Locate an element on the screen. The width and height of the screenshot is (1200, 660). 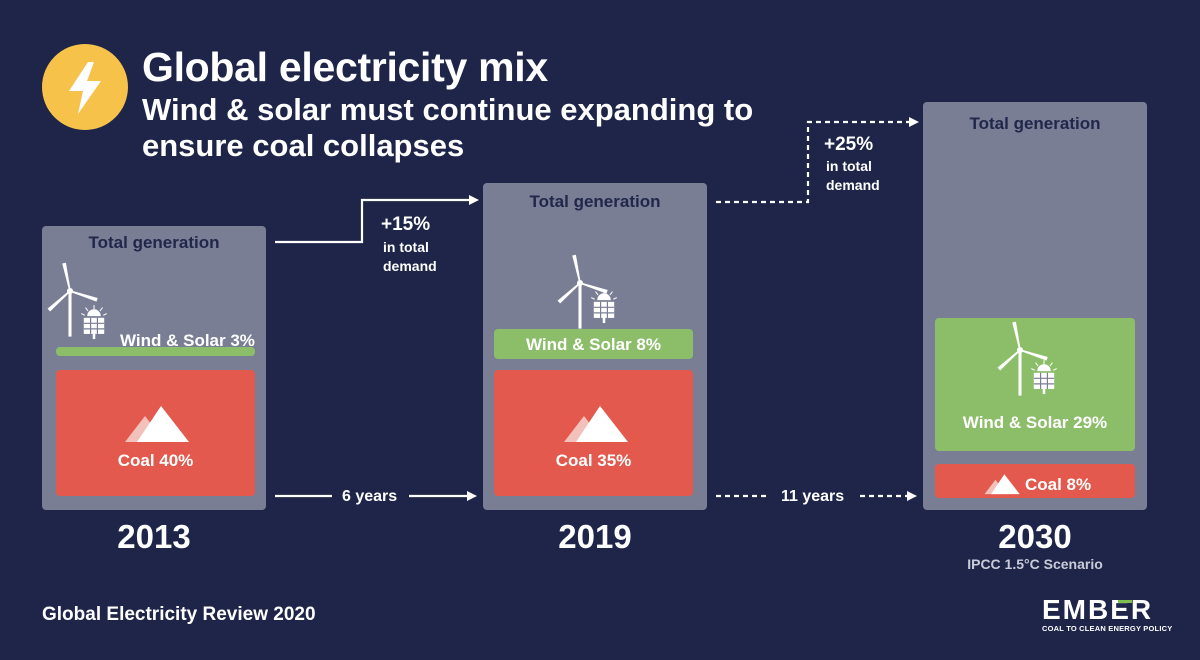
wind-solar-label-2019: Wind & Solar 8% is located at coordinates (593, 344).